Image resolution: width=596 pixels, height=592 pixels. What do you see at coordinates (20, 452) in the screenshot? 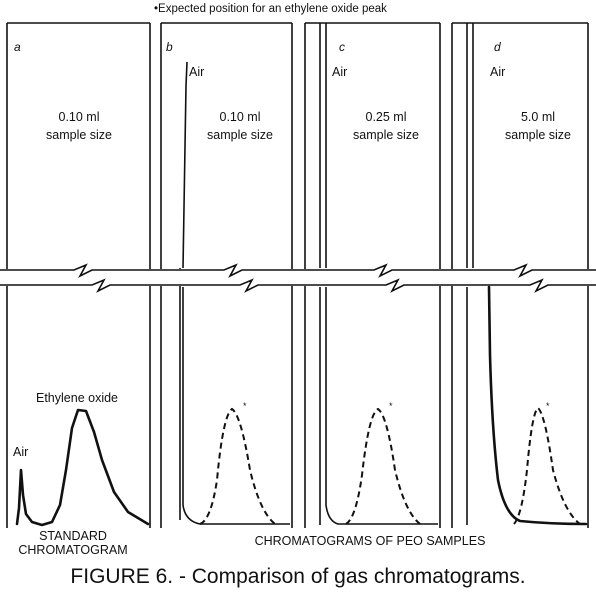
I see `panel-a-air-label: Air` at bounding box center [20, 452].